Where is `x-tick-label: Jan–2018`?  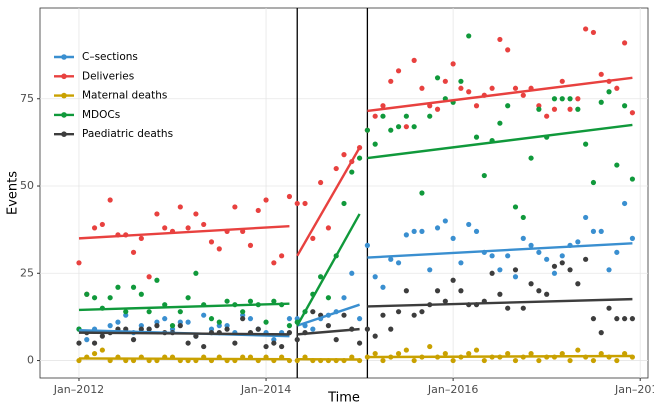
x-tick-label: Jan–2018 is located at coordinates (634, 389).